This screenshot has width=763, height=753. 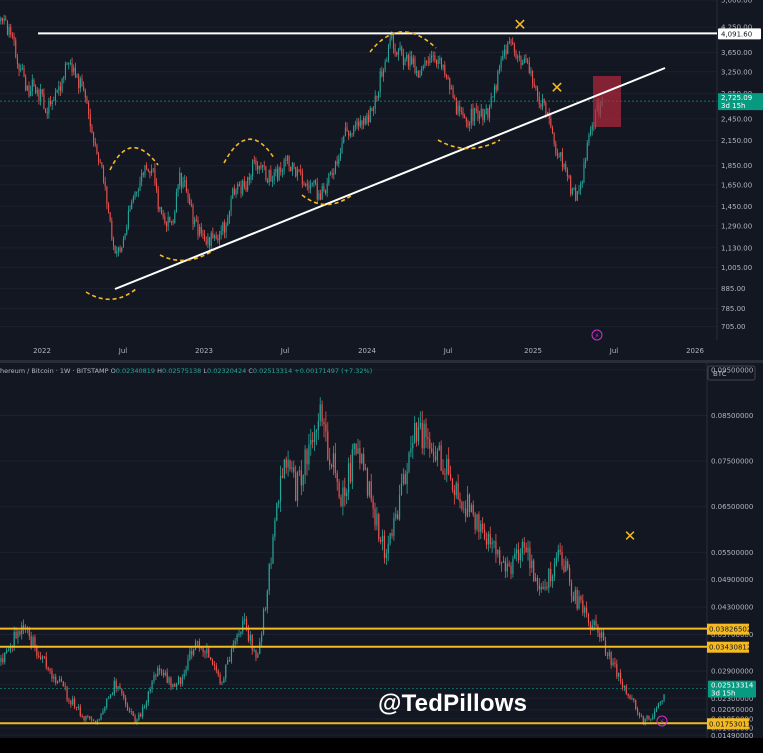 What do you see at coordinates (273, 371) in the screenshot?
I see `legend-part: 0.02513314` at bounding box center [273, 371].